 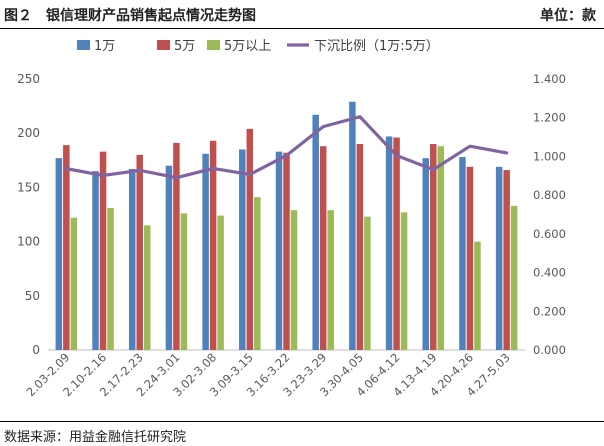 What do you see at coordinates (549, 273) in the screenshot?
I see `y-right-tick-label: 0.400` at bounding box center [549, 273].